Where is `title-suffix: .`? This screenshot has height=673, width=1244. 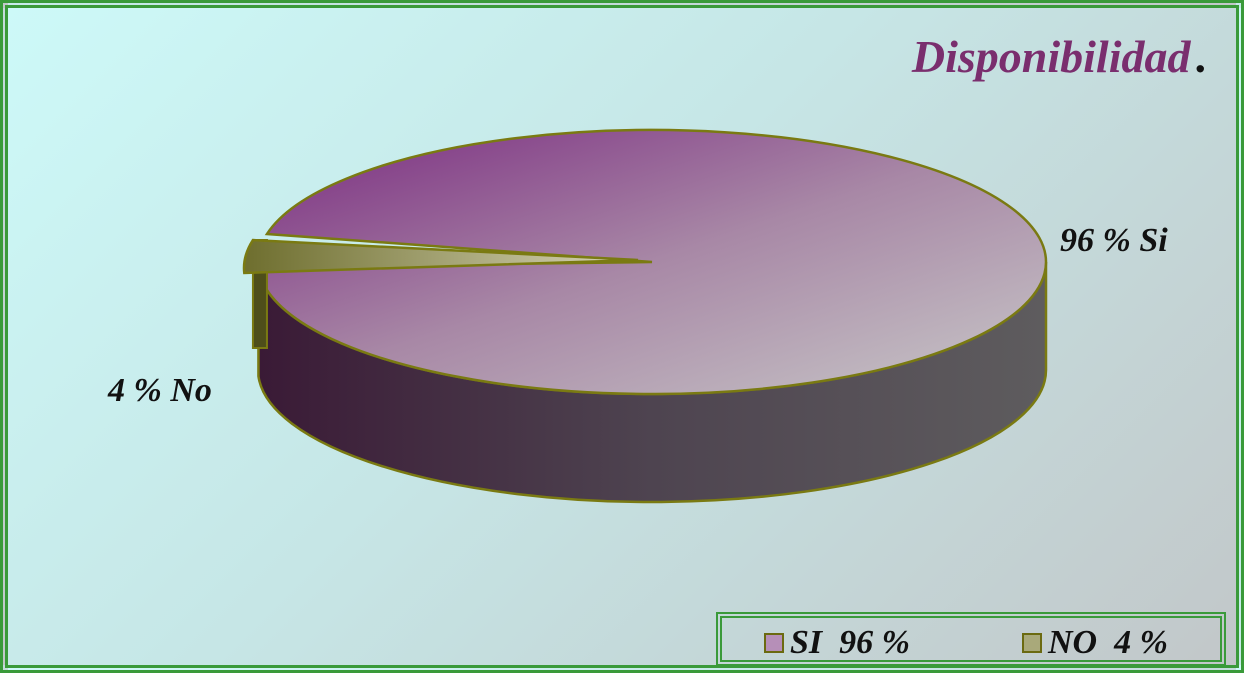
title-suffix: . is located at coordinates (1200, 56).